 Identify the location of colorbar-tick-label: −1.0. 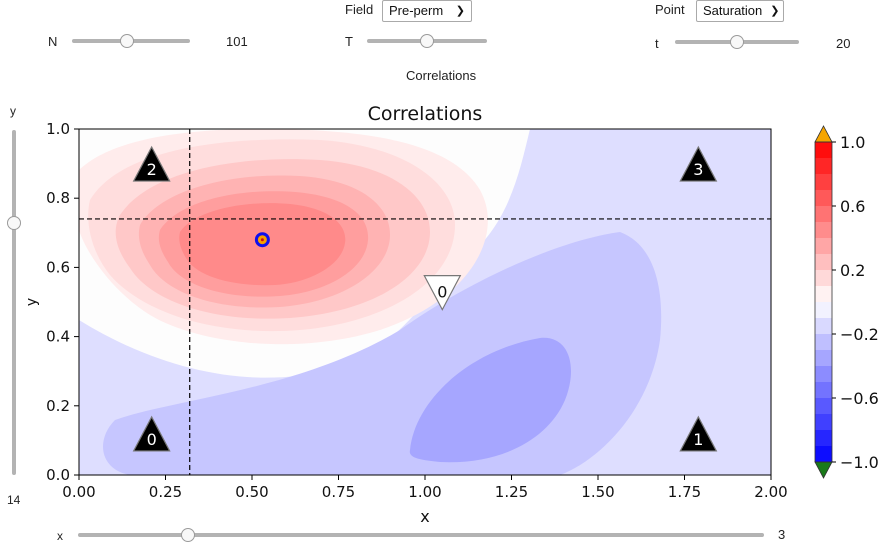
(859, 462).